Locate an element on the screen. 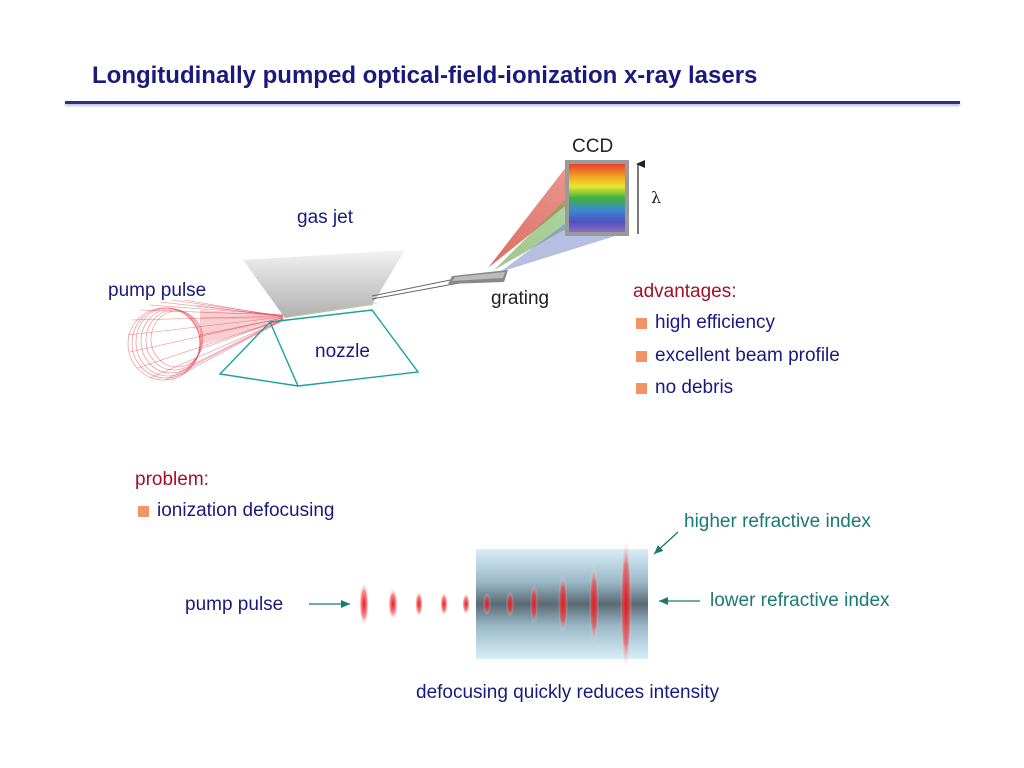 This screenshot has width=1024, height=768. advantage-item: no debris is located at coordinates (736, 393).